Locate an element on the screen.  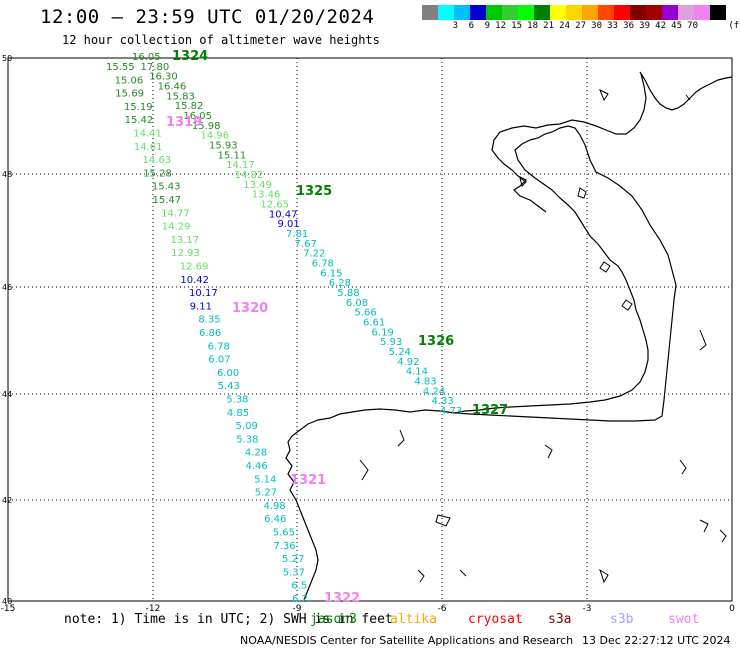
wave-height-color-scale is located at coordinates (574, 12).